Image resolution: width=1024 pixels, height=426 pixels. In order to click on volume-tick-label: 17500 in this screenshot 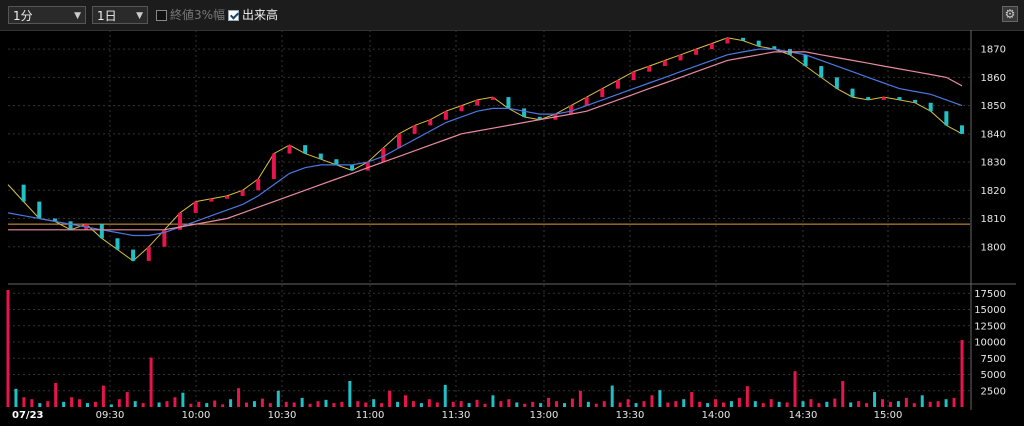, I will do `click(990, 294)`.